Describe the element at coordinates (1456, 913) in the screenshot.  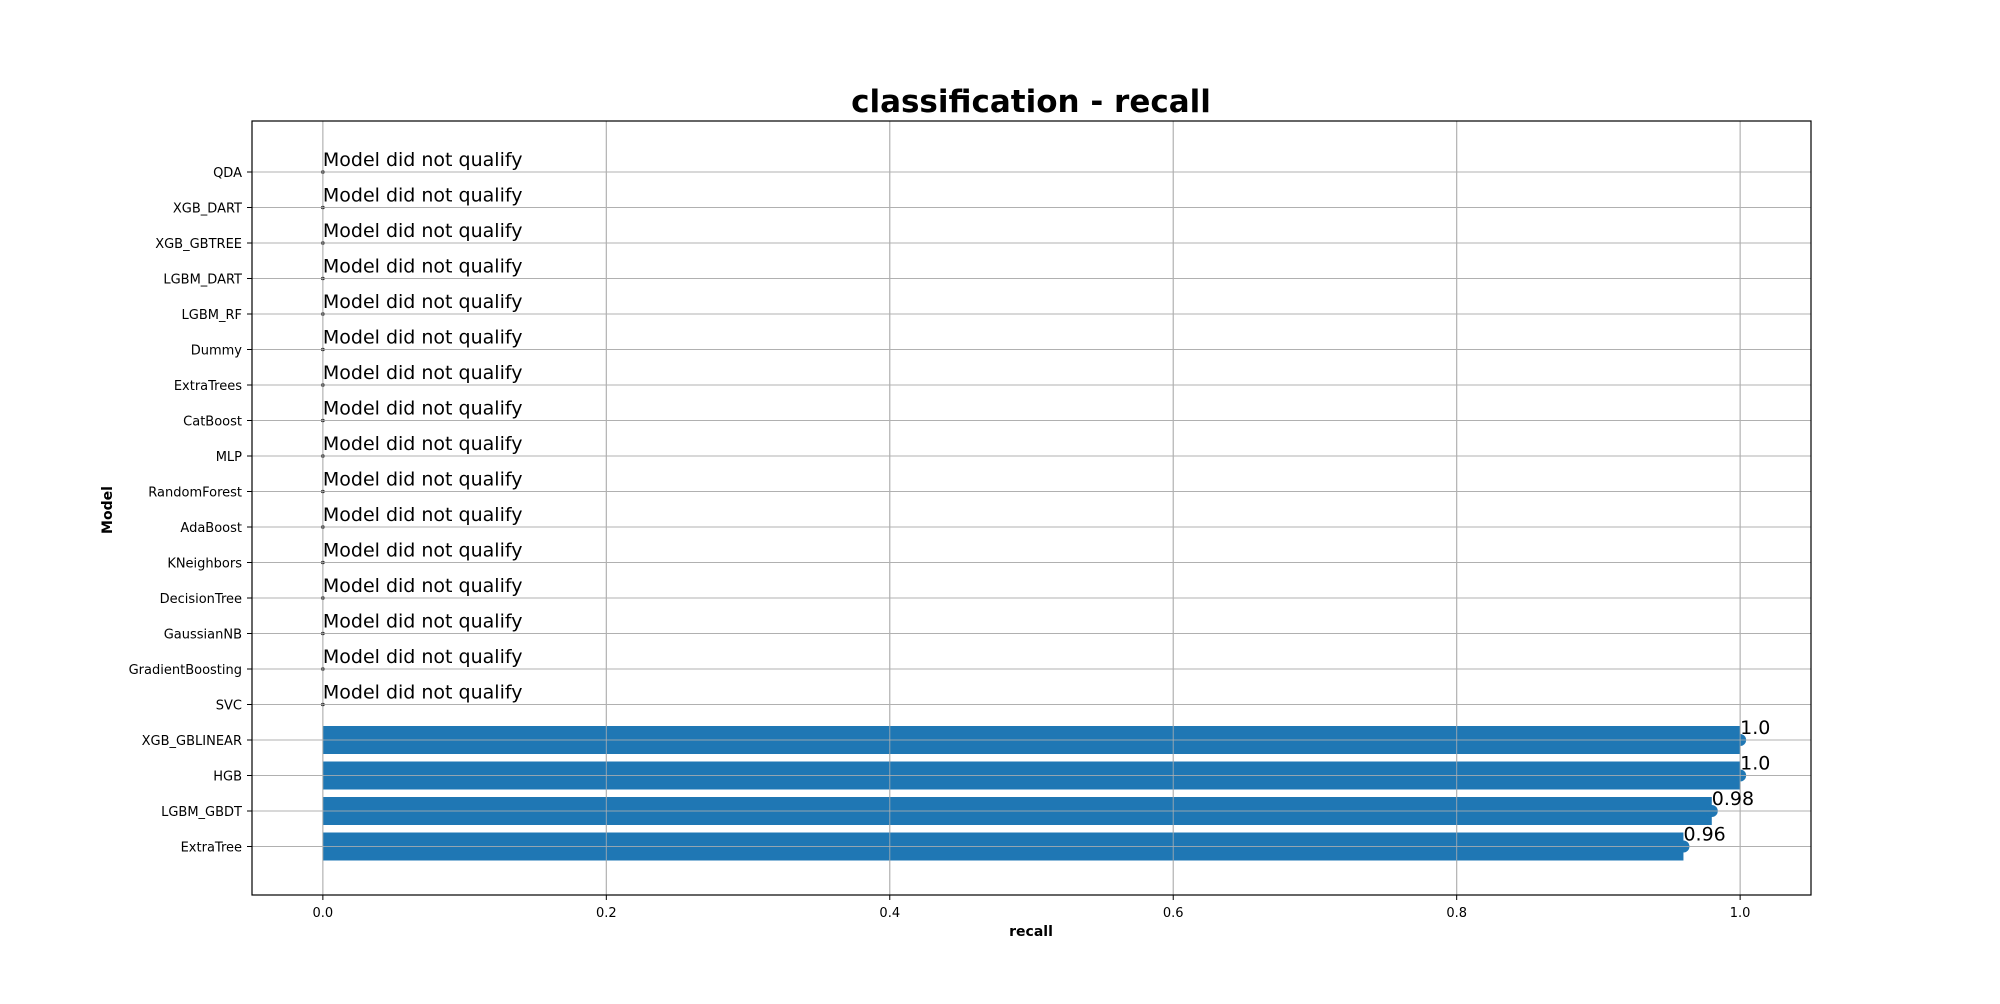
I see `x-tick-label: 0.8` at that location.